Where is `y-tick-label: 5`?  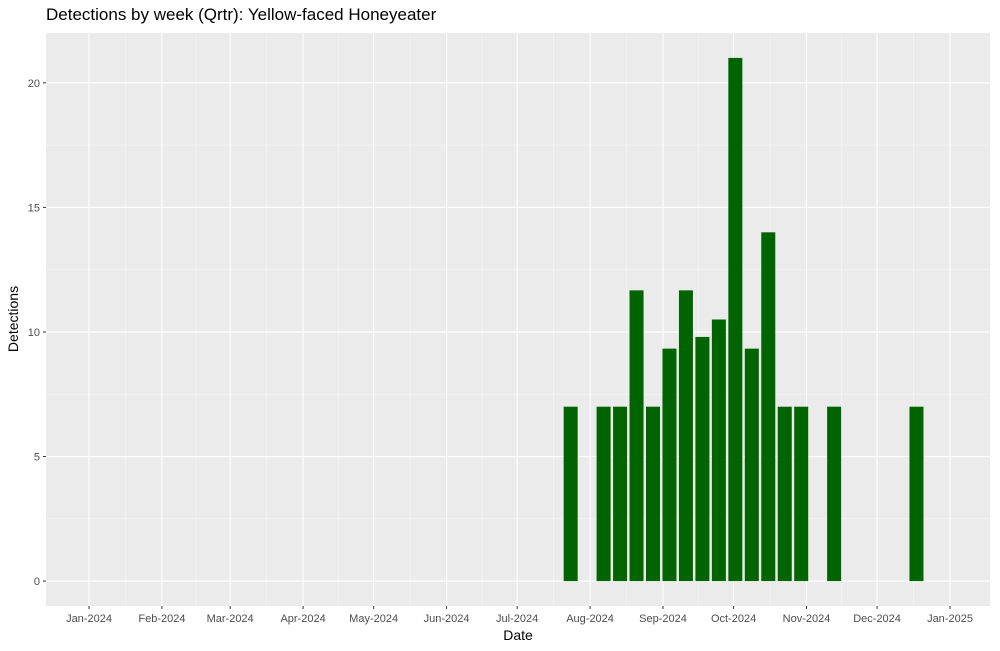 y-tick-label: 5 is located at coordinates (37, 458).